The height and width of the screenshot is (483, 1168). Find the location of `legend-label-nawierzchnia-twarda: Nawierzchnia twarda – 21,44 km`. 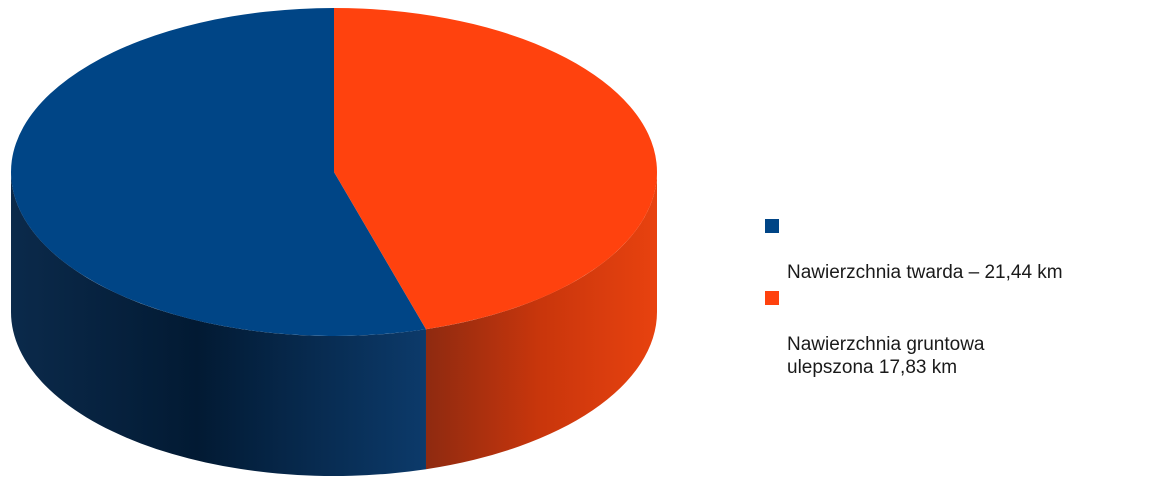

legend-label-nawierzchnia-twarda: Nawierzchnia twarda – 21,44 km is located at coordinates (925, 272).